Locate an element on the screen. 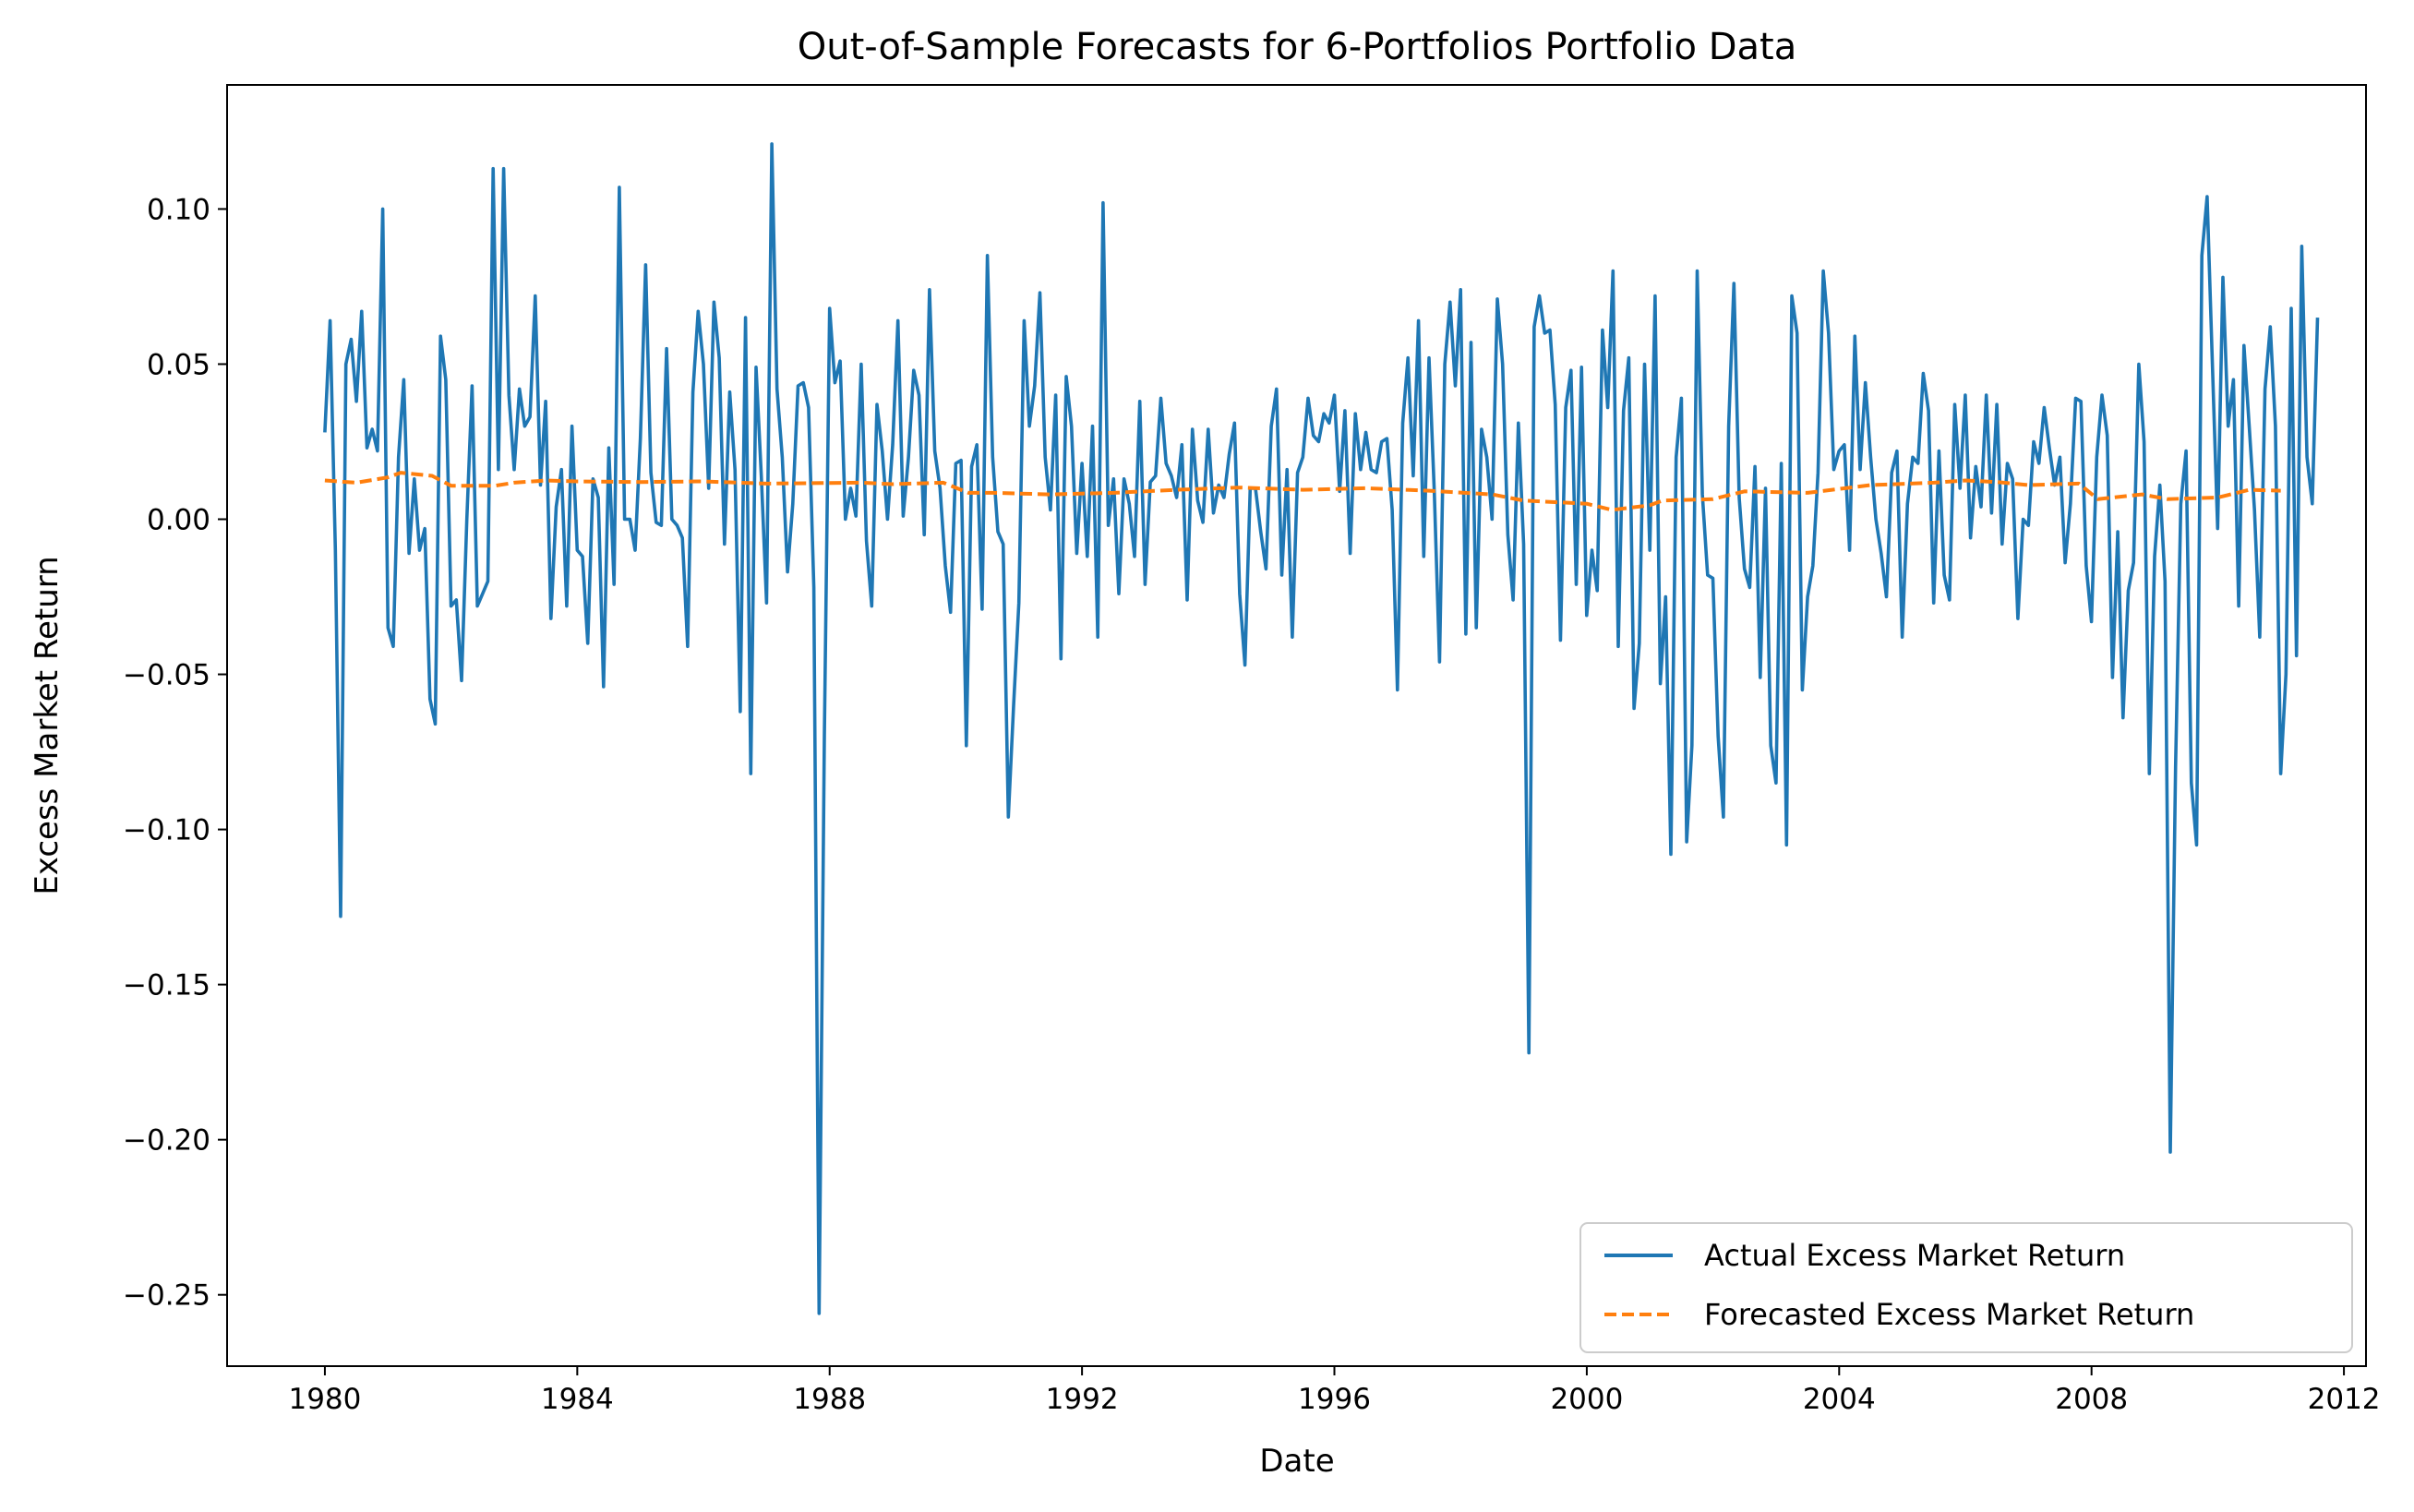 The width and height of the screenshot is (2414, 1512). x-tick-label: 1996 is located at coordinates (1334, 1399).